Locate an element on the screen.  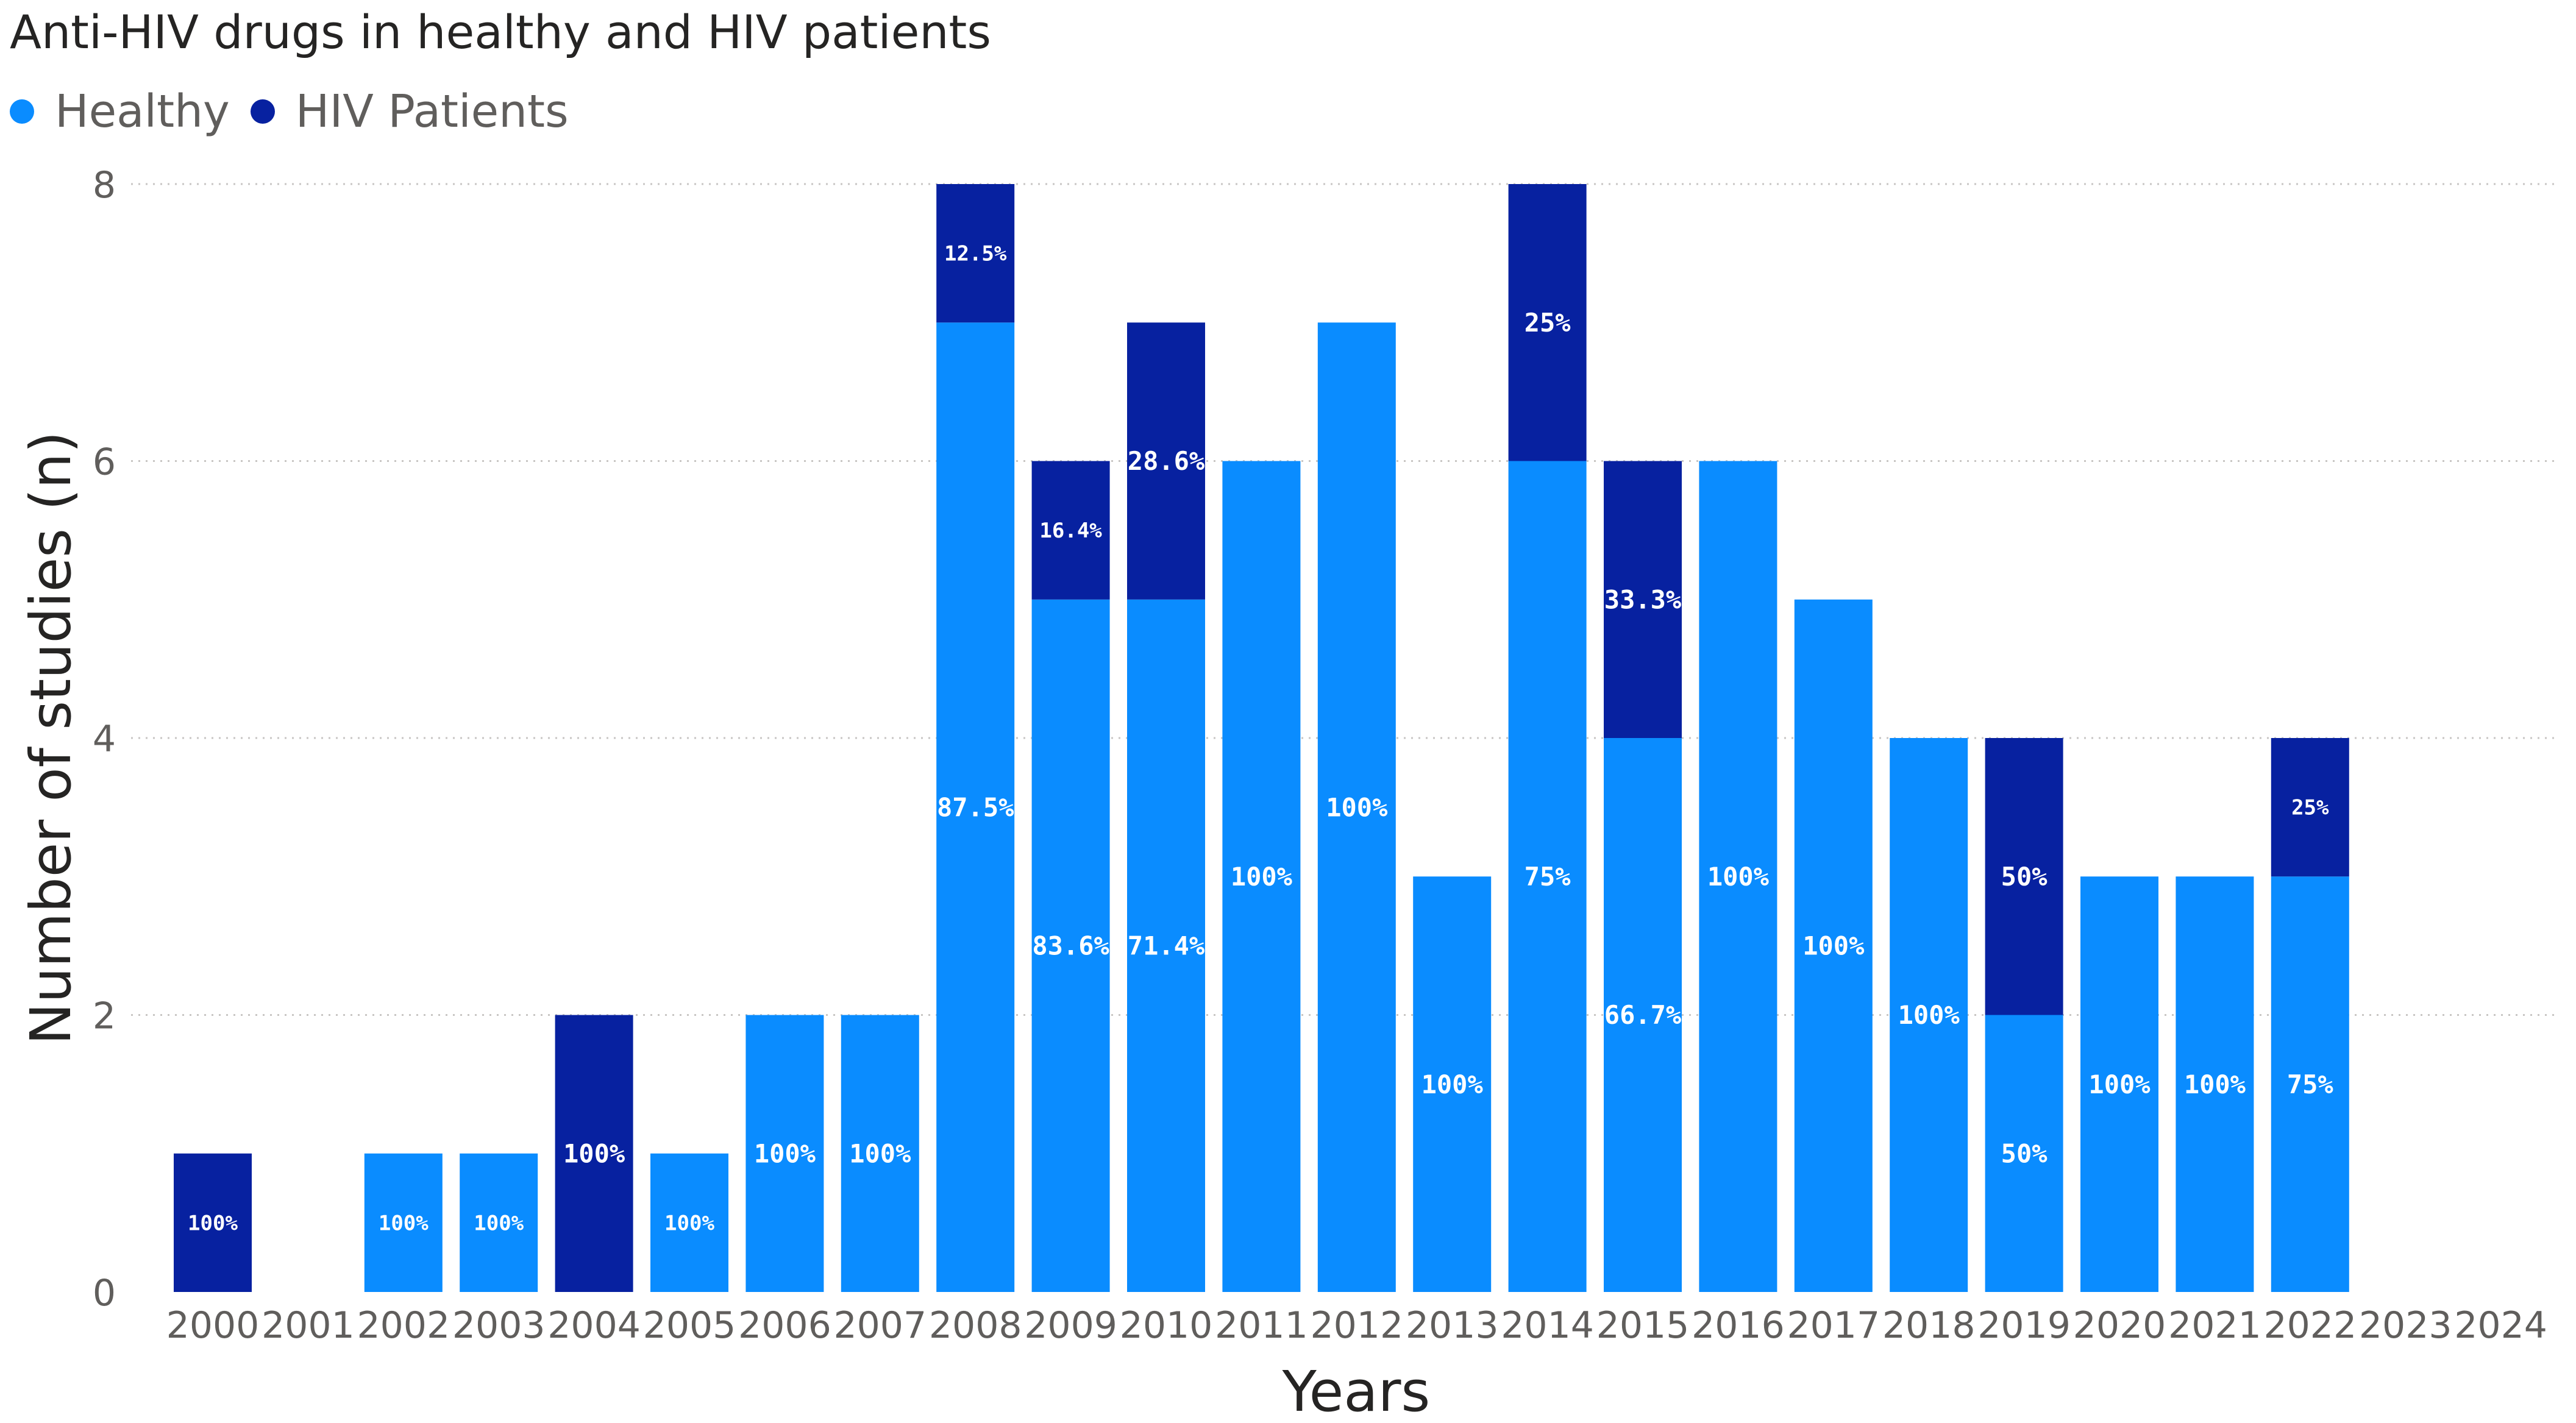
x-tick-label: 2018 is located at coordinates (1929, 1325).